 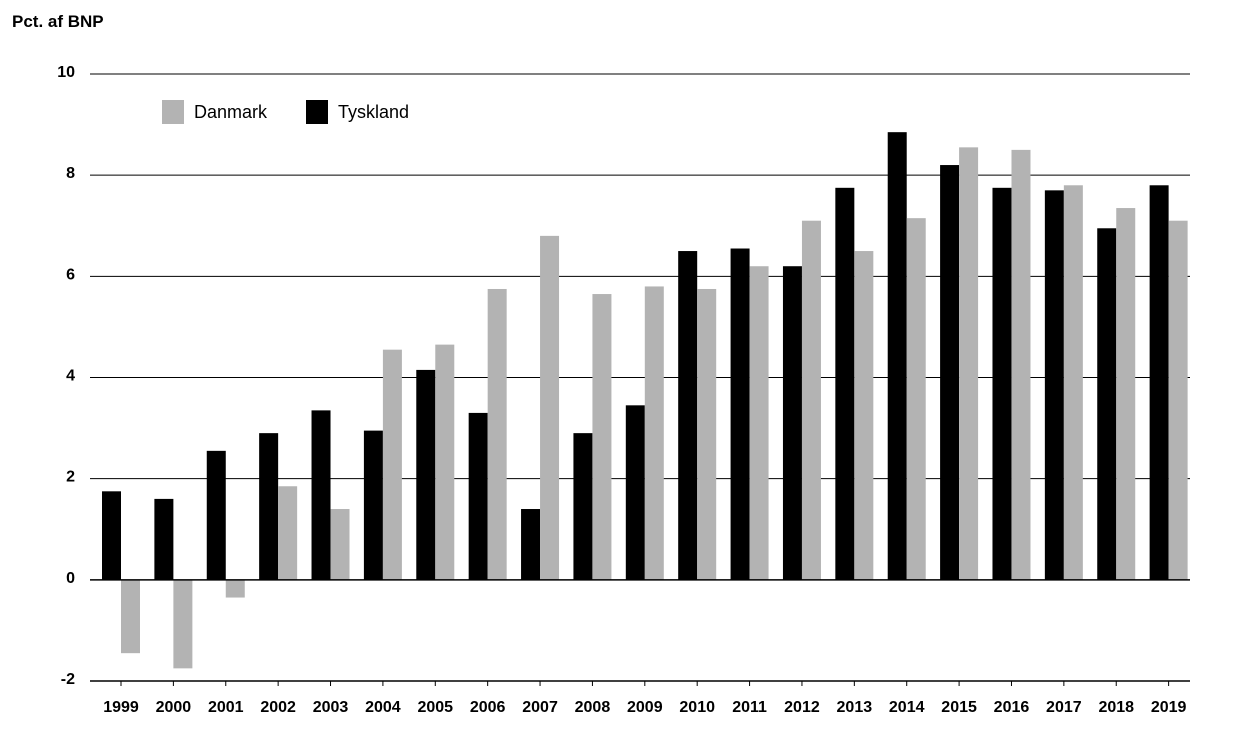 I want to click on y-tick-label: 4, so click(x=70, y=376).